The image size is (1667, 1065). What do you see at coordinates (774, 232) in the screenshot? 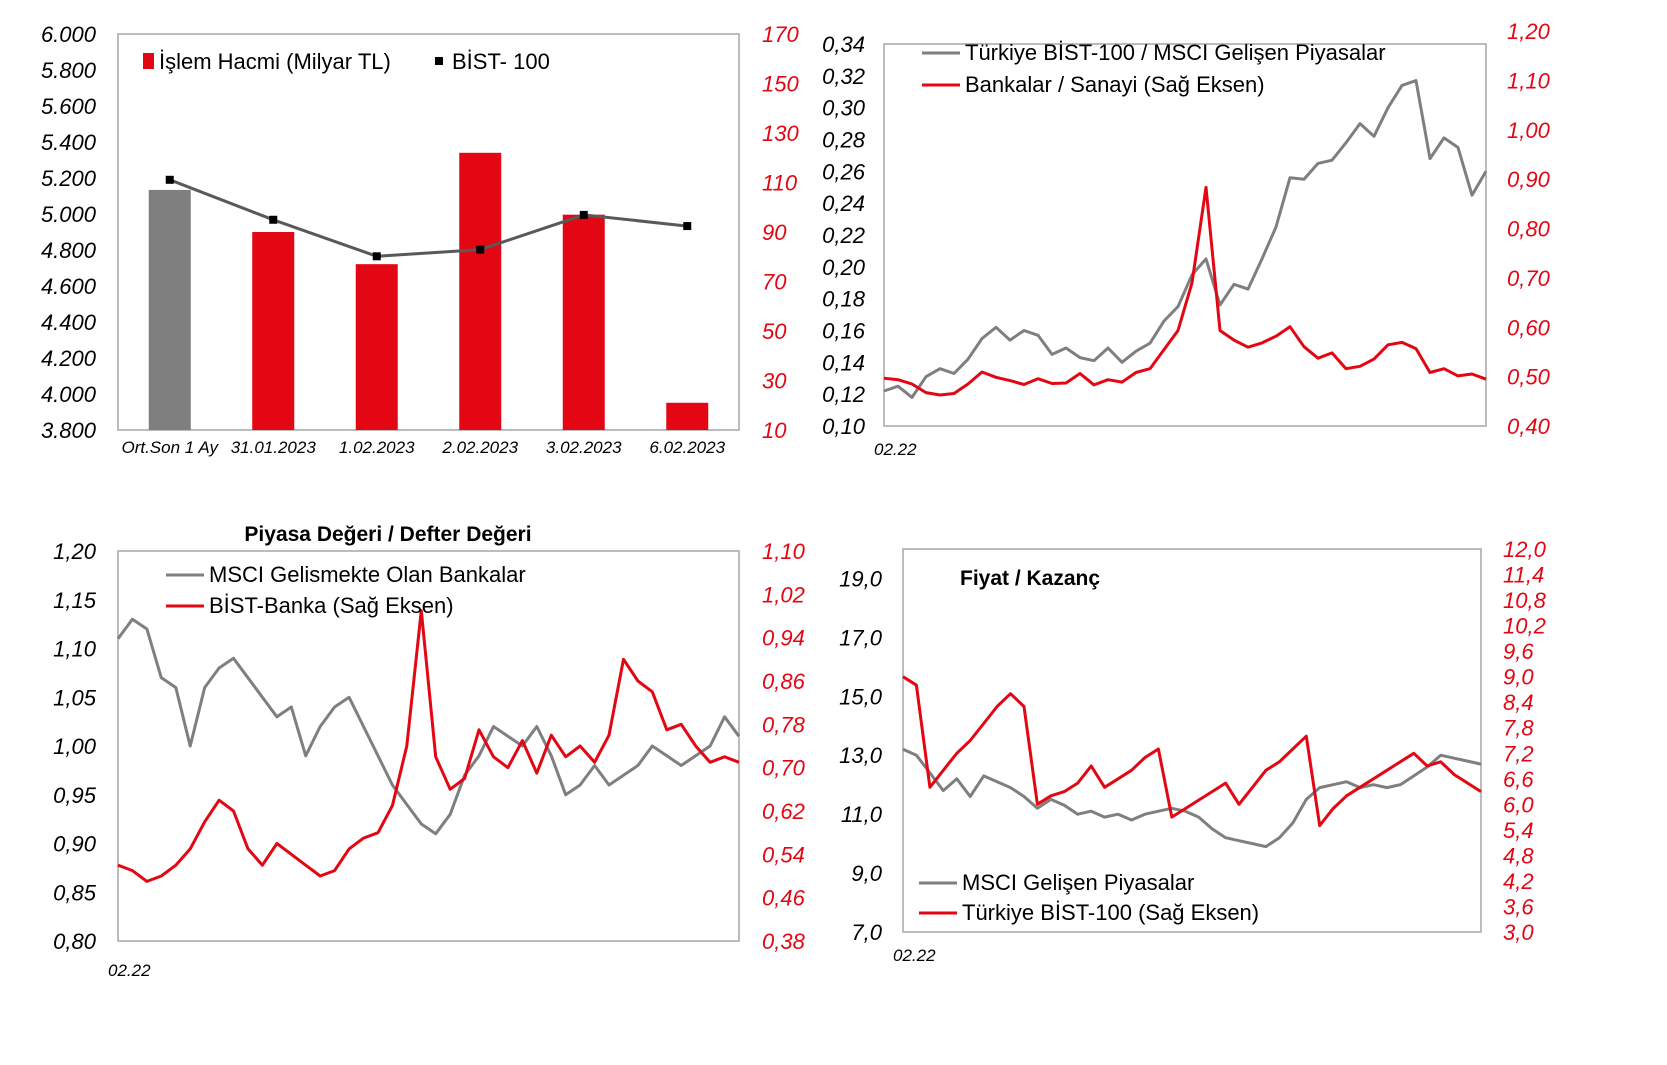
I see `right-axis-tick-label: 90` at bounding box center [774, 232].